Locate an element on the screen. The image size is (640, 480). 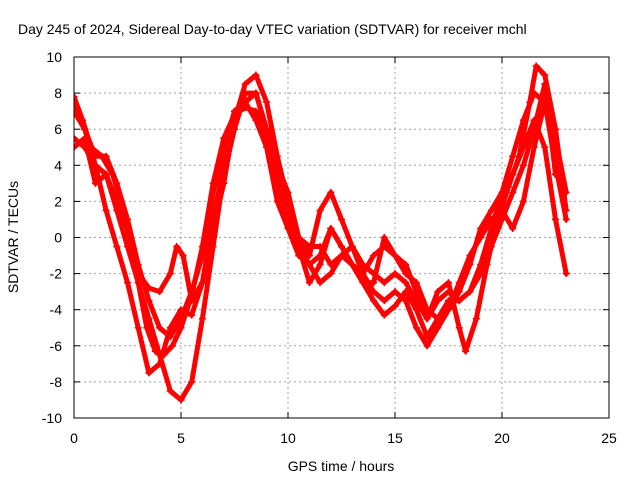
y-tick-label: -2 is located at coordinates (56, 274).